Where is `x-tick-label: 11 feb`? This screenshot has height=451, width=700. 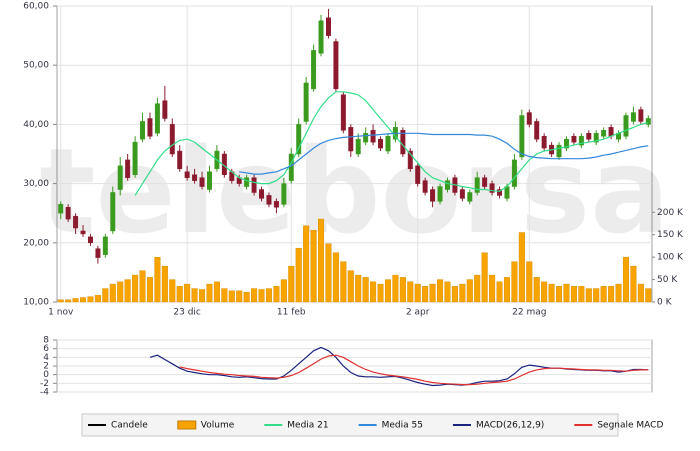 x-tick-label: 11 feb is located at coordinates (291, 313).